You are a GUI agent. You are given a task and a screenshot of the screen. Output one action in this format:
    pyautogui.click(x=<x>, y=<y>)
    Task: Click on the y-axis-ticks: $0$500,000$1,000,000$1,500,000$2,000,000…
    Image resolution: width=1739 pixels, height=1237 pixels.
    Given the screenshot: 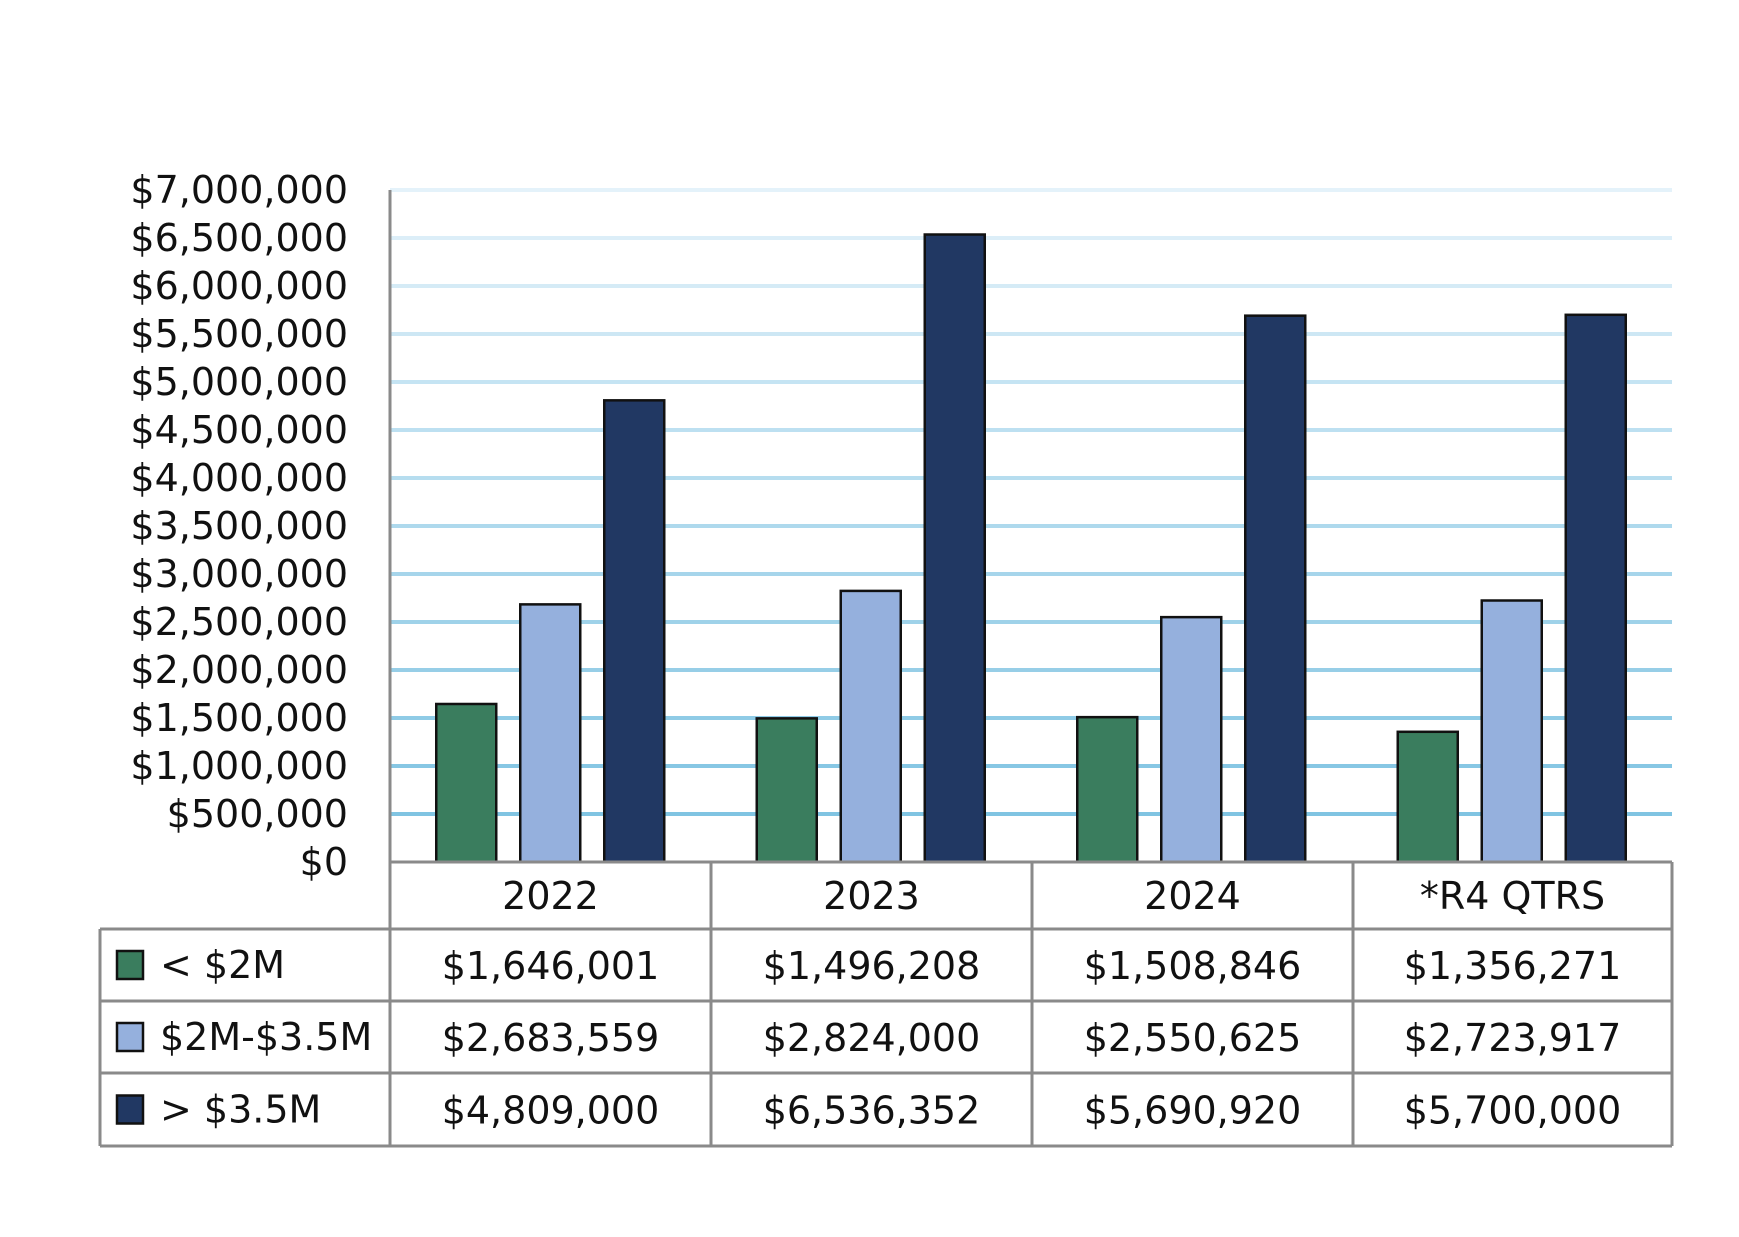 What is the action you would take?
    pyautogui.click(x=239, y=526)
    